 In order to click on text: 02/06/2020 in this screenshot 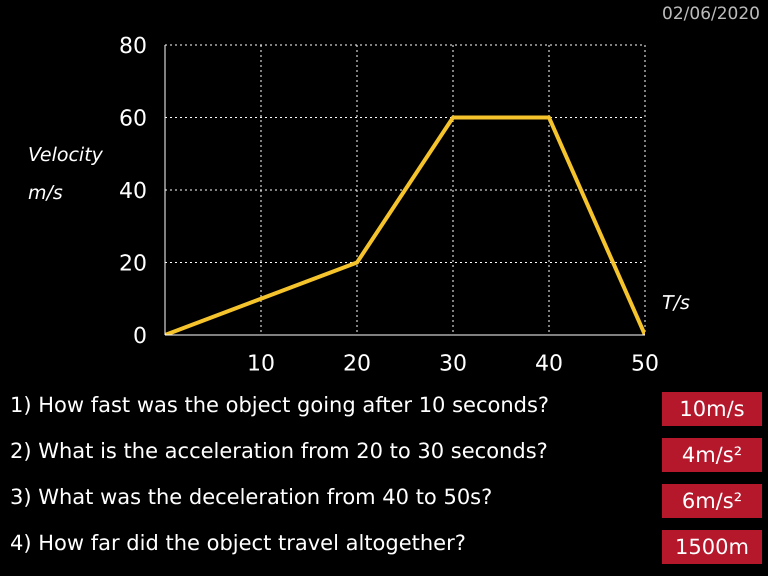, I will do `click(711, 14)`.